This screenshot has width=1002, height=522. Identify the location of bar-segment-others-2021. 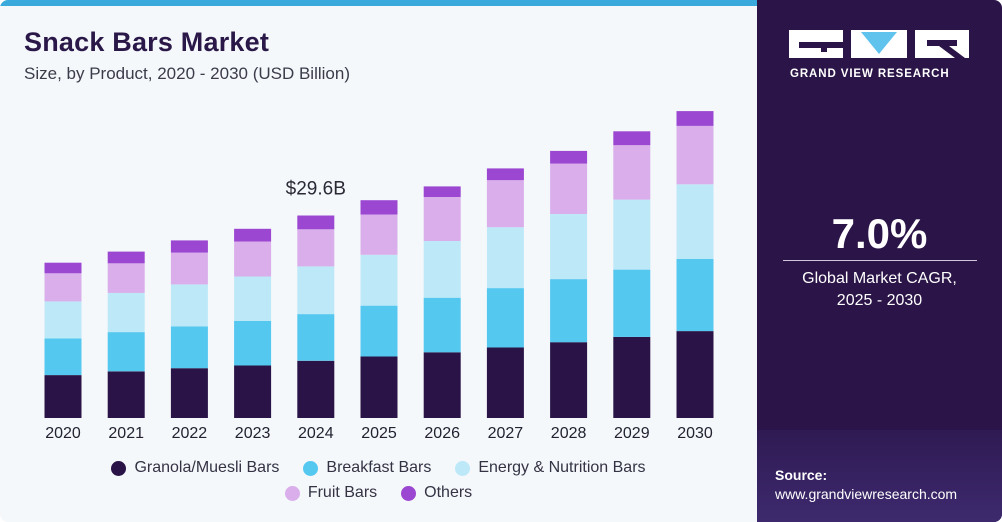
(126, 257).